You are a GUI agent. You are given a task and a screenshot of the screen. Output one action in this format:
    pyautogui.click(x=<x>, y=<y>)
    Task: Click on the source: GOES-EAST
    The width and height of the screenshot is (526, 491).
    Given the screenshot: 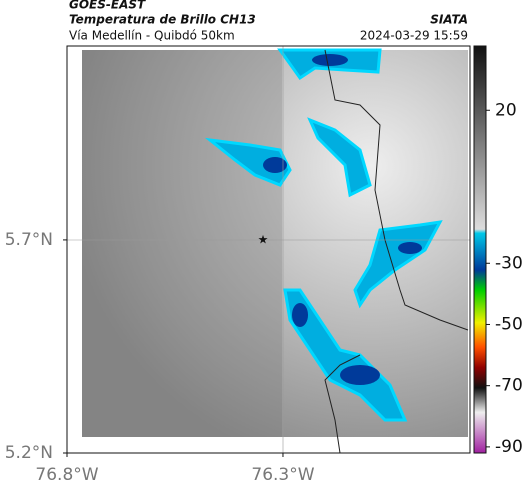 What is the action you would take?
    pyautogui.click(x=107, y=6)
    